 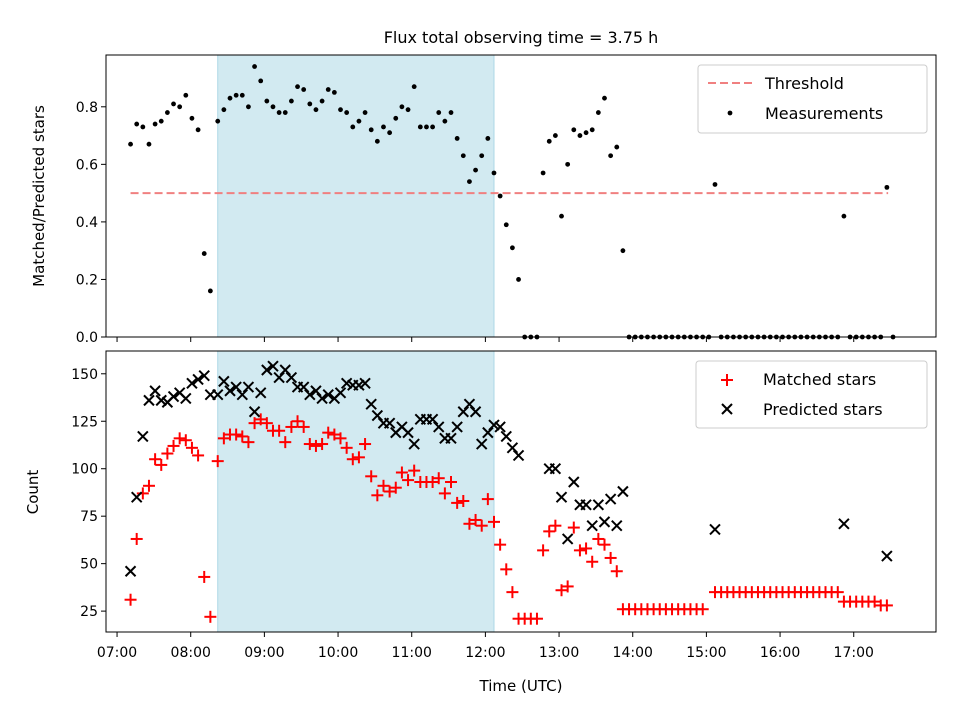 I want to click on bottom-legend-box, so click(x=811, y=394).